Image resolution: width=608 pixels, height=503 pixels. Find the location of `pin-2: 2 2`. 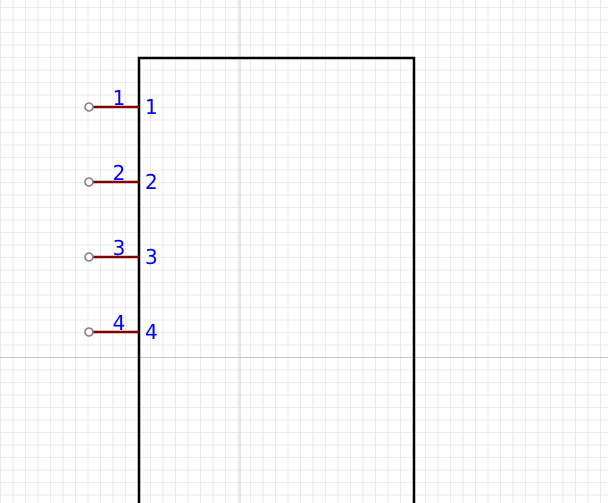

pin-2: 2 2 is located at coordinates (121, 177).